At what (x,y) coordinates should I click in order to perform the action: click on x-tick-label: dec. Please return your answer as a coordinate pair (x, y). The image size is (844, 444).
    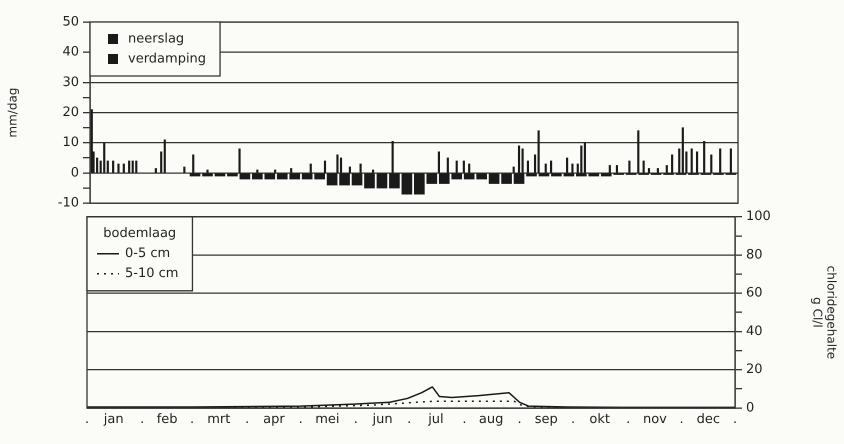
    Looking at the image, I should click on (708, 420).